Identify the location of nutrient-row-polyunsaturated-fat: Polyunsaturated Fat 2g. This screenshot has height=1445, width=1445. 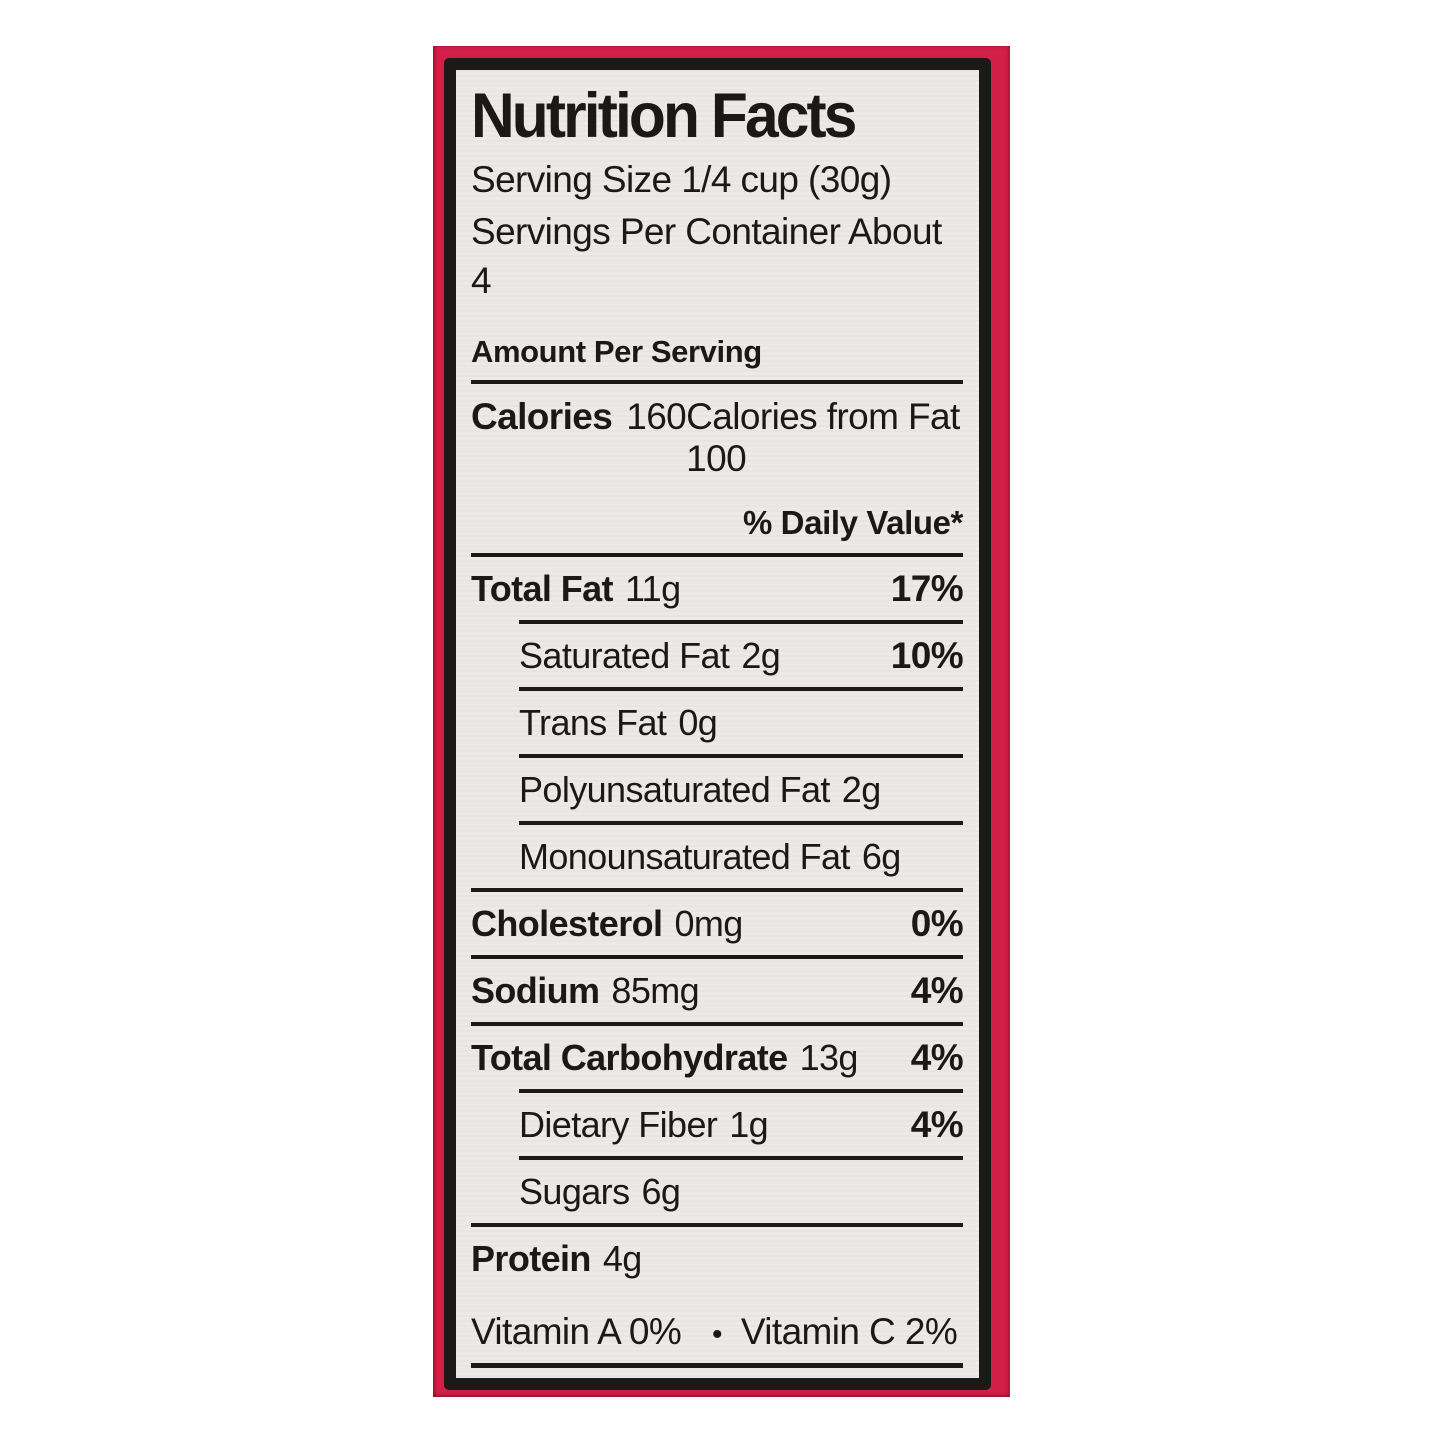
(717, 789).